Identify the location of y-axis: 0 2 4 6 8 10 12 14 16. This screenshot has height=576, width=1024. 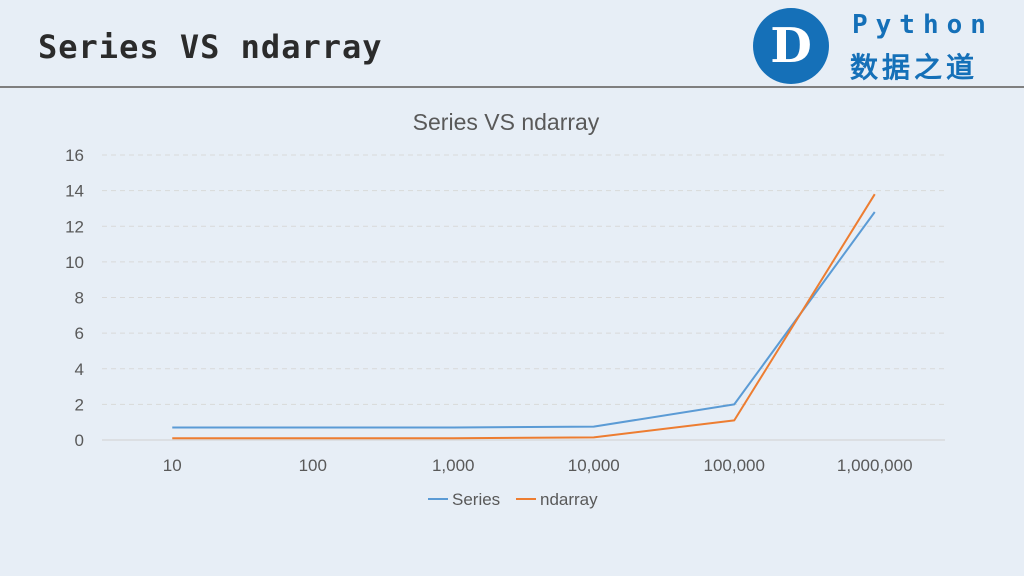
(74, 298).